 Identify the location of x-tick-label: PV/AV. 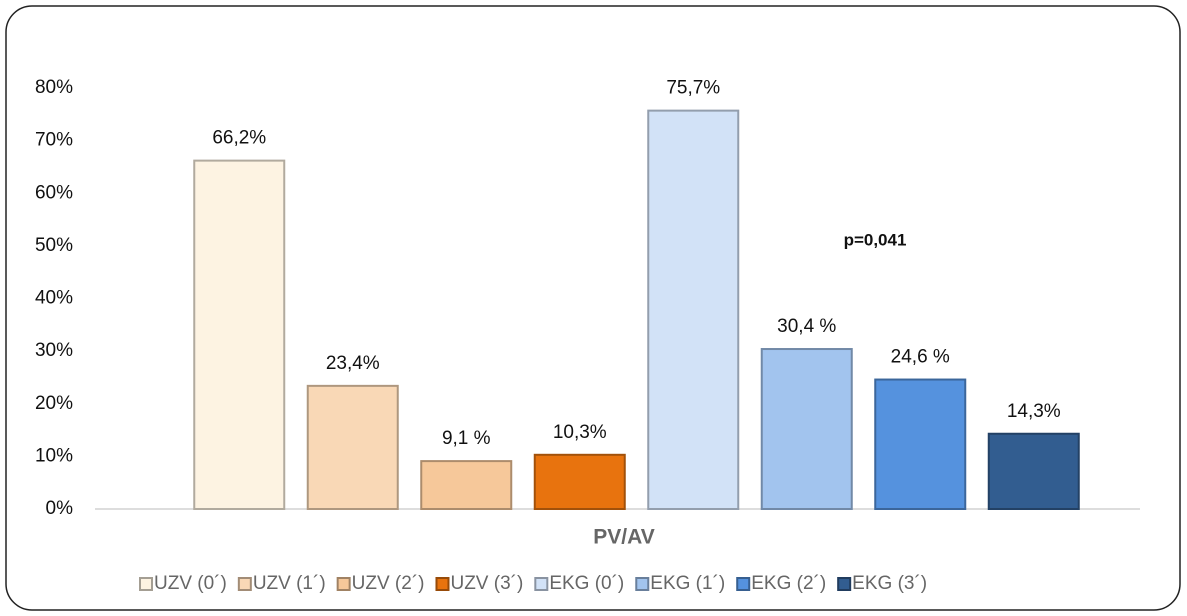
(623, 537).